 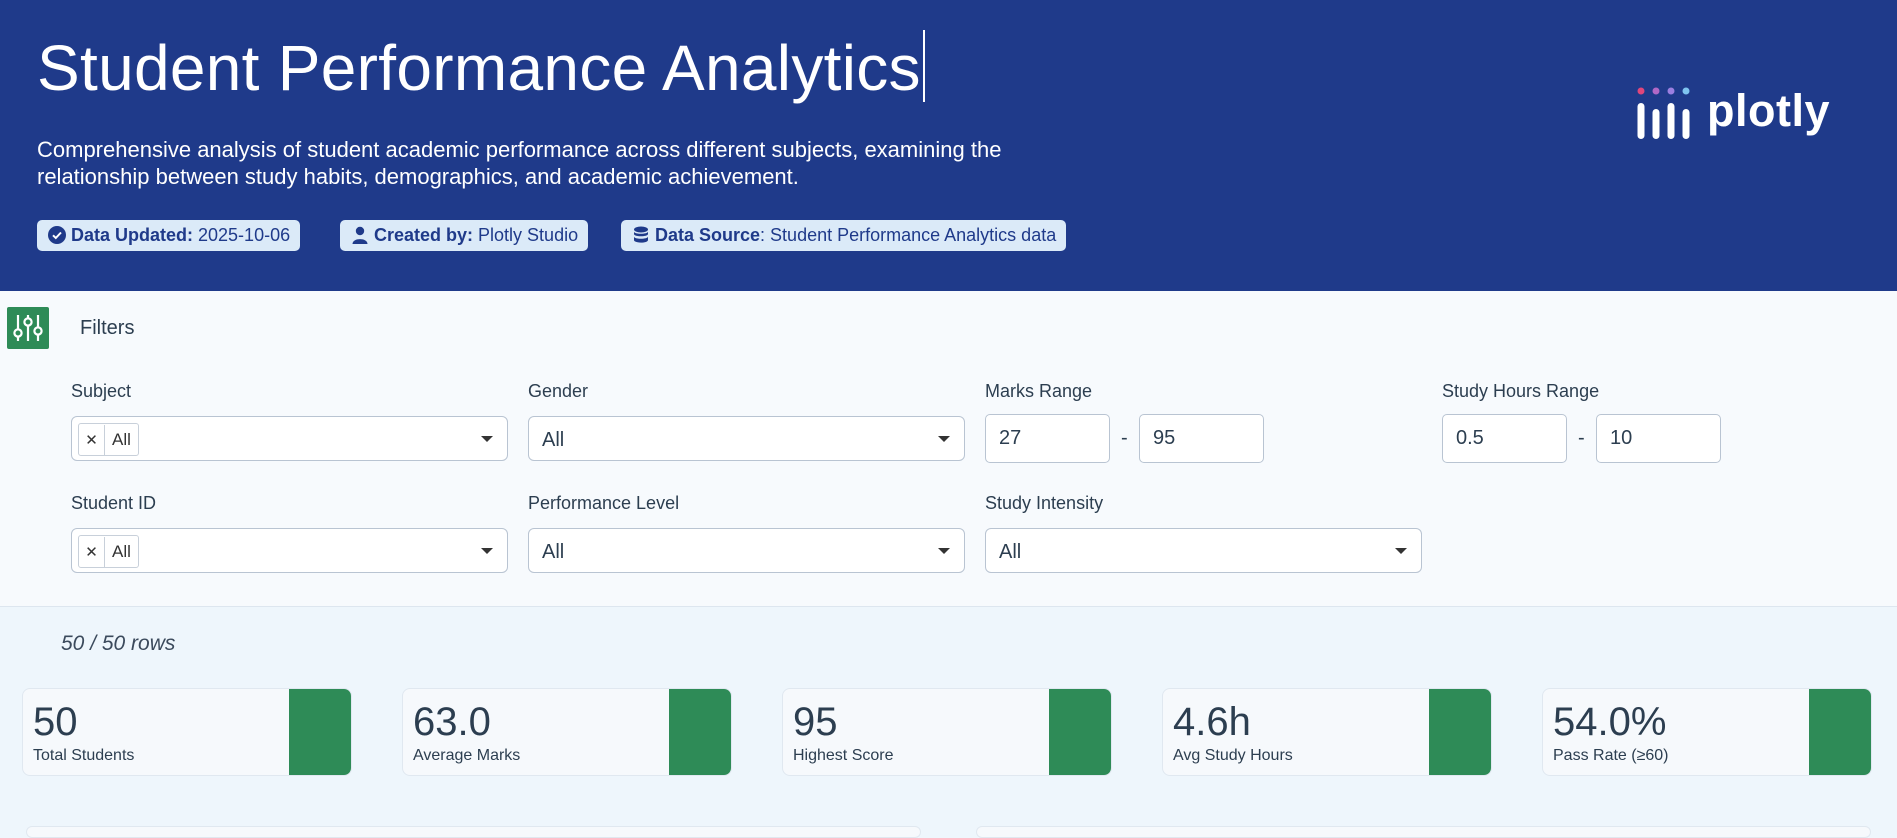 What do you see at coordinates (1327, 732) in the screenshot?
I see `kpi-card-avg-study-hours: 4.6h Avg Study Hours` at bounding box center [1327, 732].